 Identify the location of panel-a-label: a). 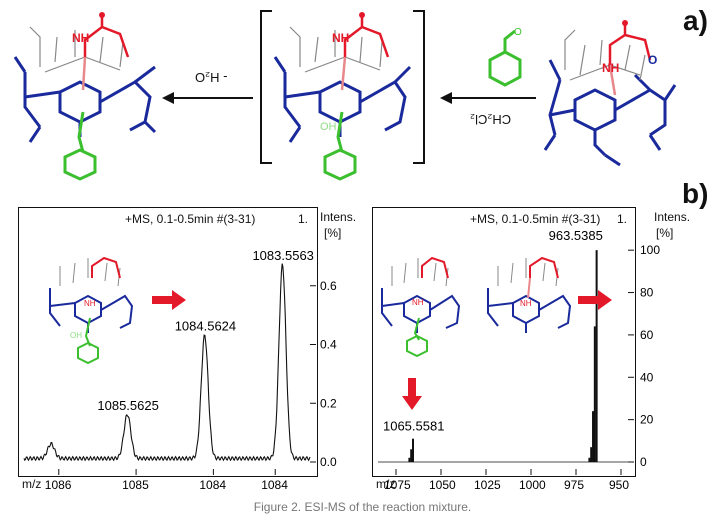
(695, 20).